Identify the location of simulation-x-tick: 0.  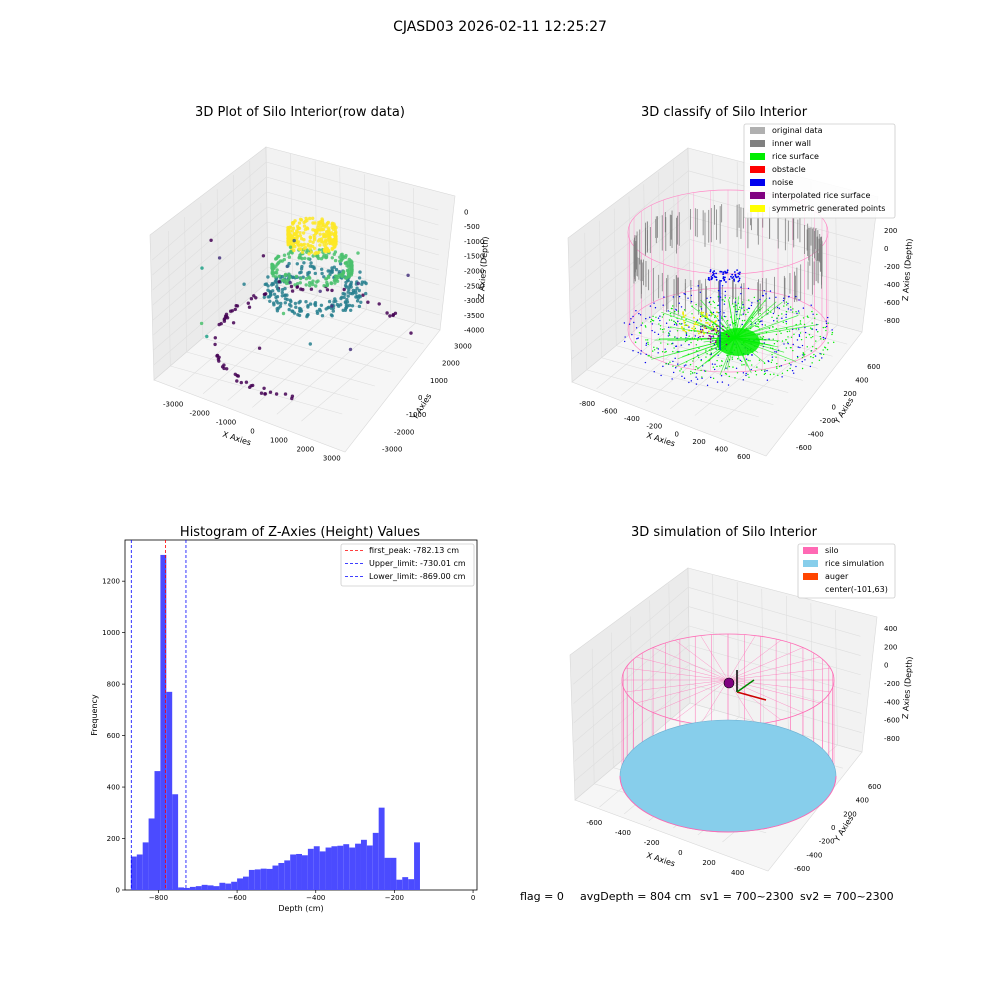
(680, 853).